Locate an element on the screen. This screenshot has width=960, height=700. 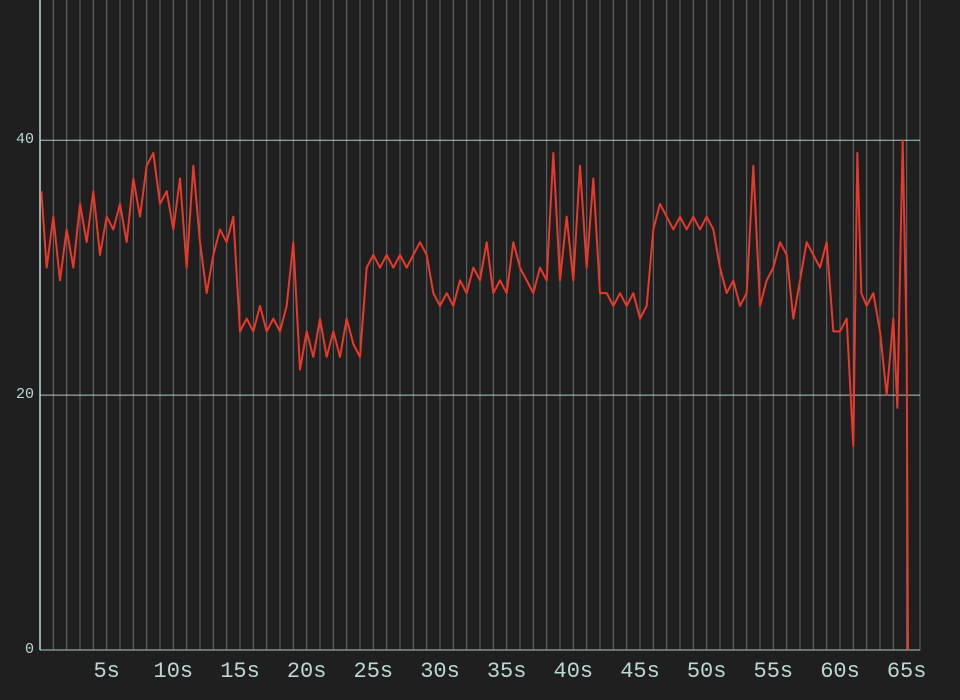
x-tick-label: 55s is located at coordinates (774, 671).